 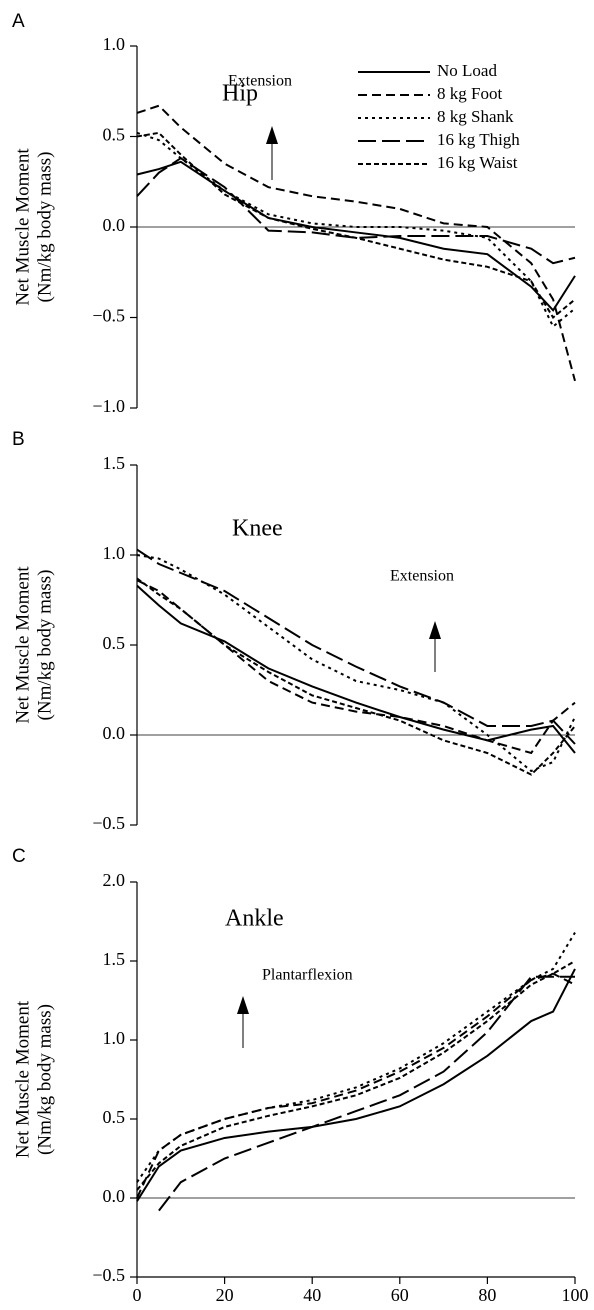 I want to click on panel-letter: B, so click(x=18, y=439).